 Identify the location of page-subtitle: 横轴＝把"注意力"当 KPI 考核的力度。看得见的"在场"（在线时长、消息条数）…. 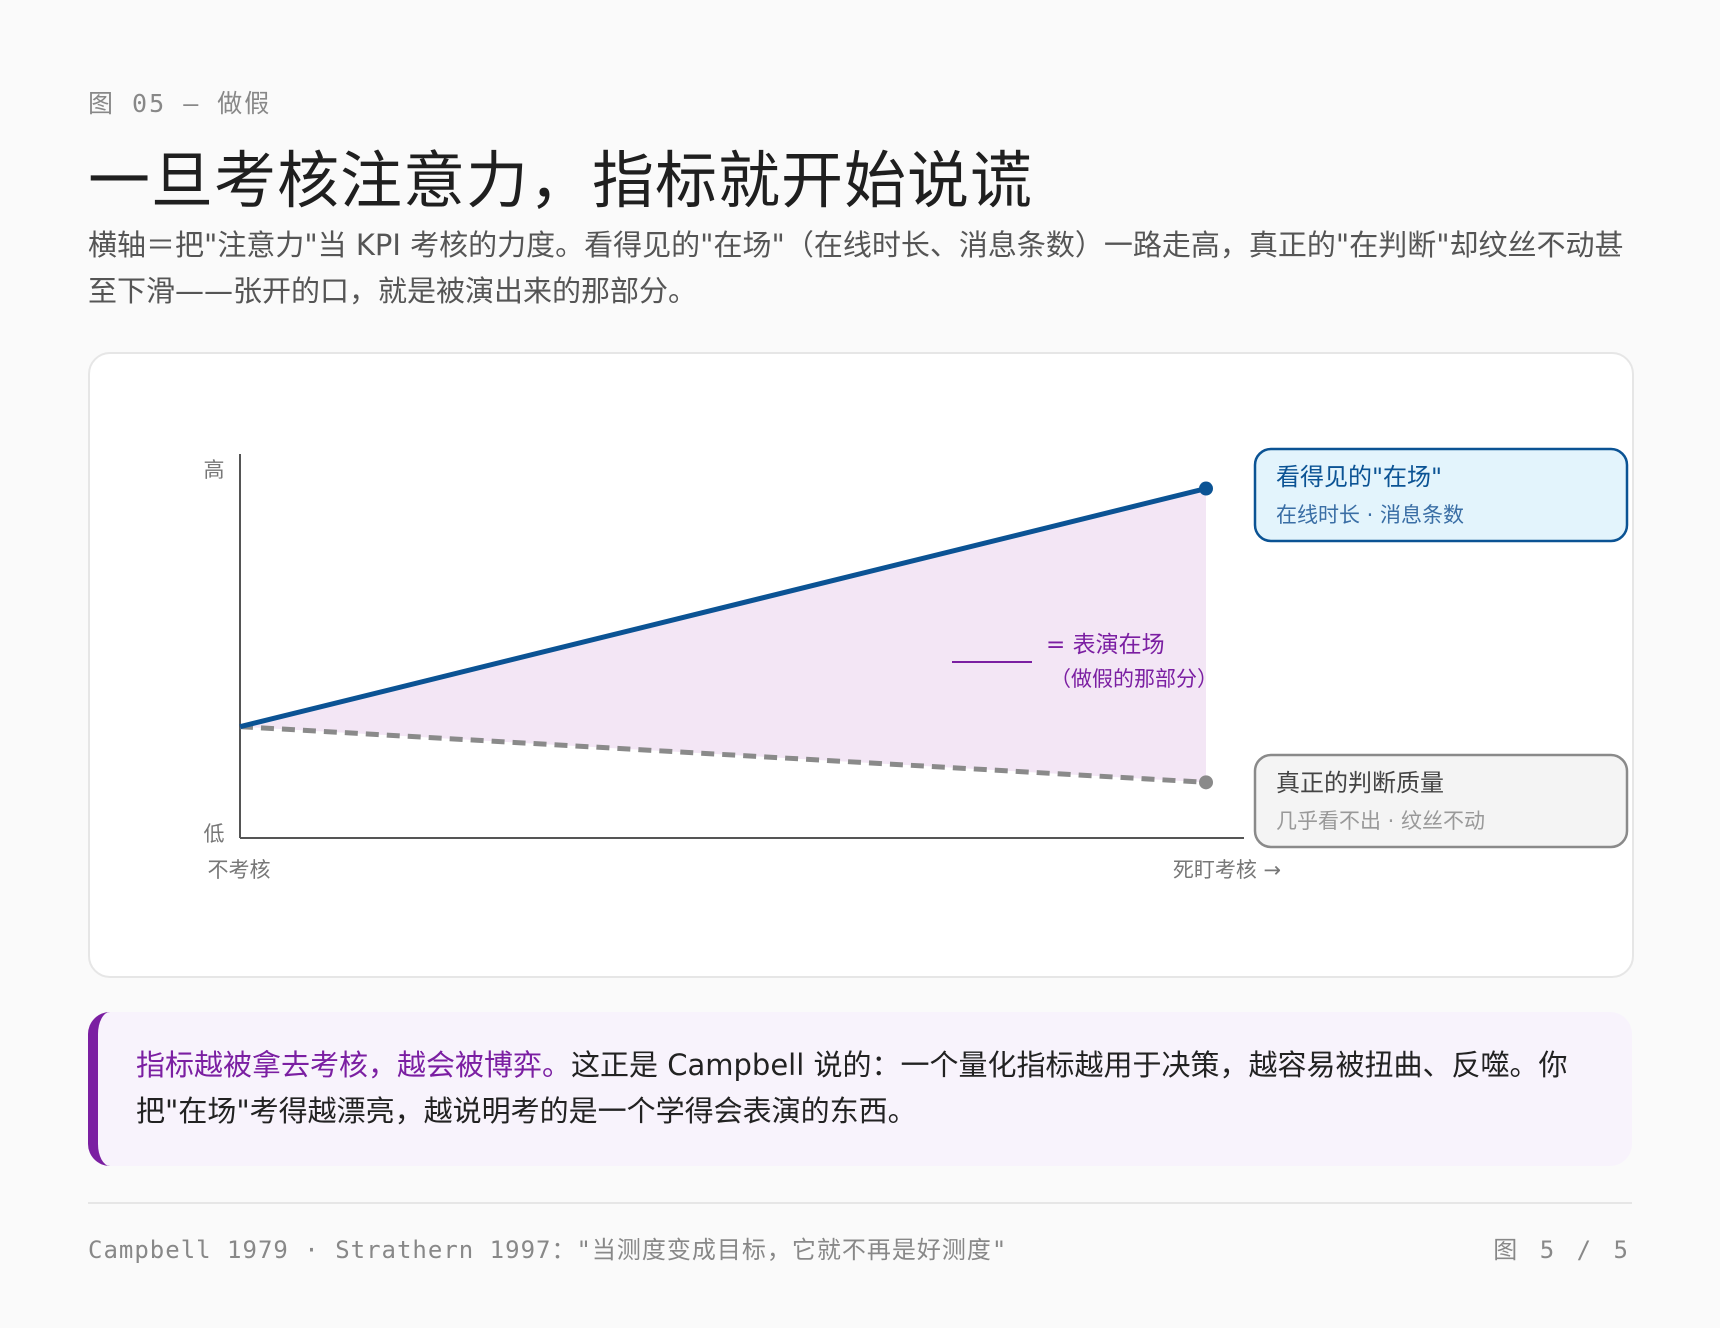
(856, 268).